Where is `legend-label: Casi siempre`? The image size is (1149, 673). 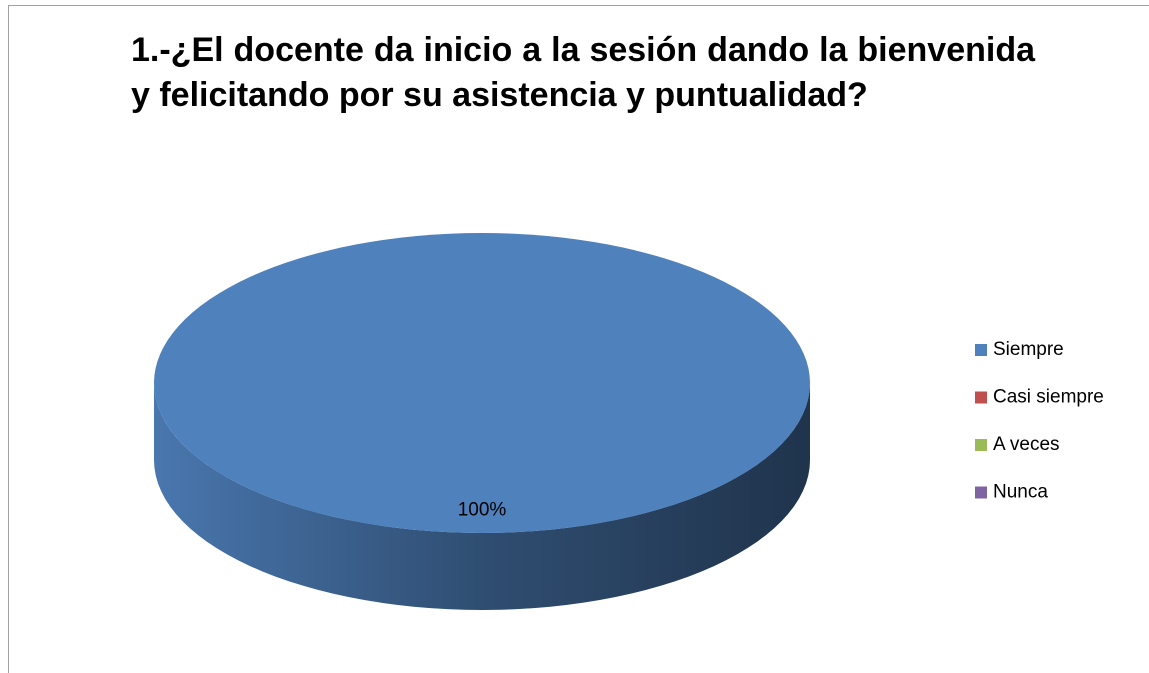
legend-label: Casi siempre is located at coordinates (1048, 397).